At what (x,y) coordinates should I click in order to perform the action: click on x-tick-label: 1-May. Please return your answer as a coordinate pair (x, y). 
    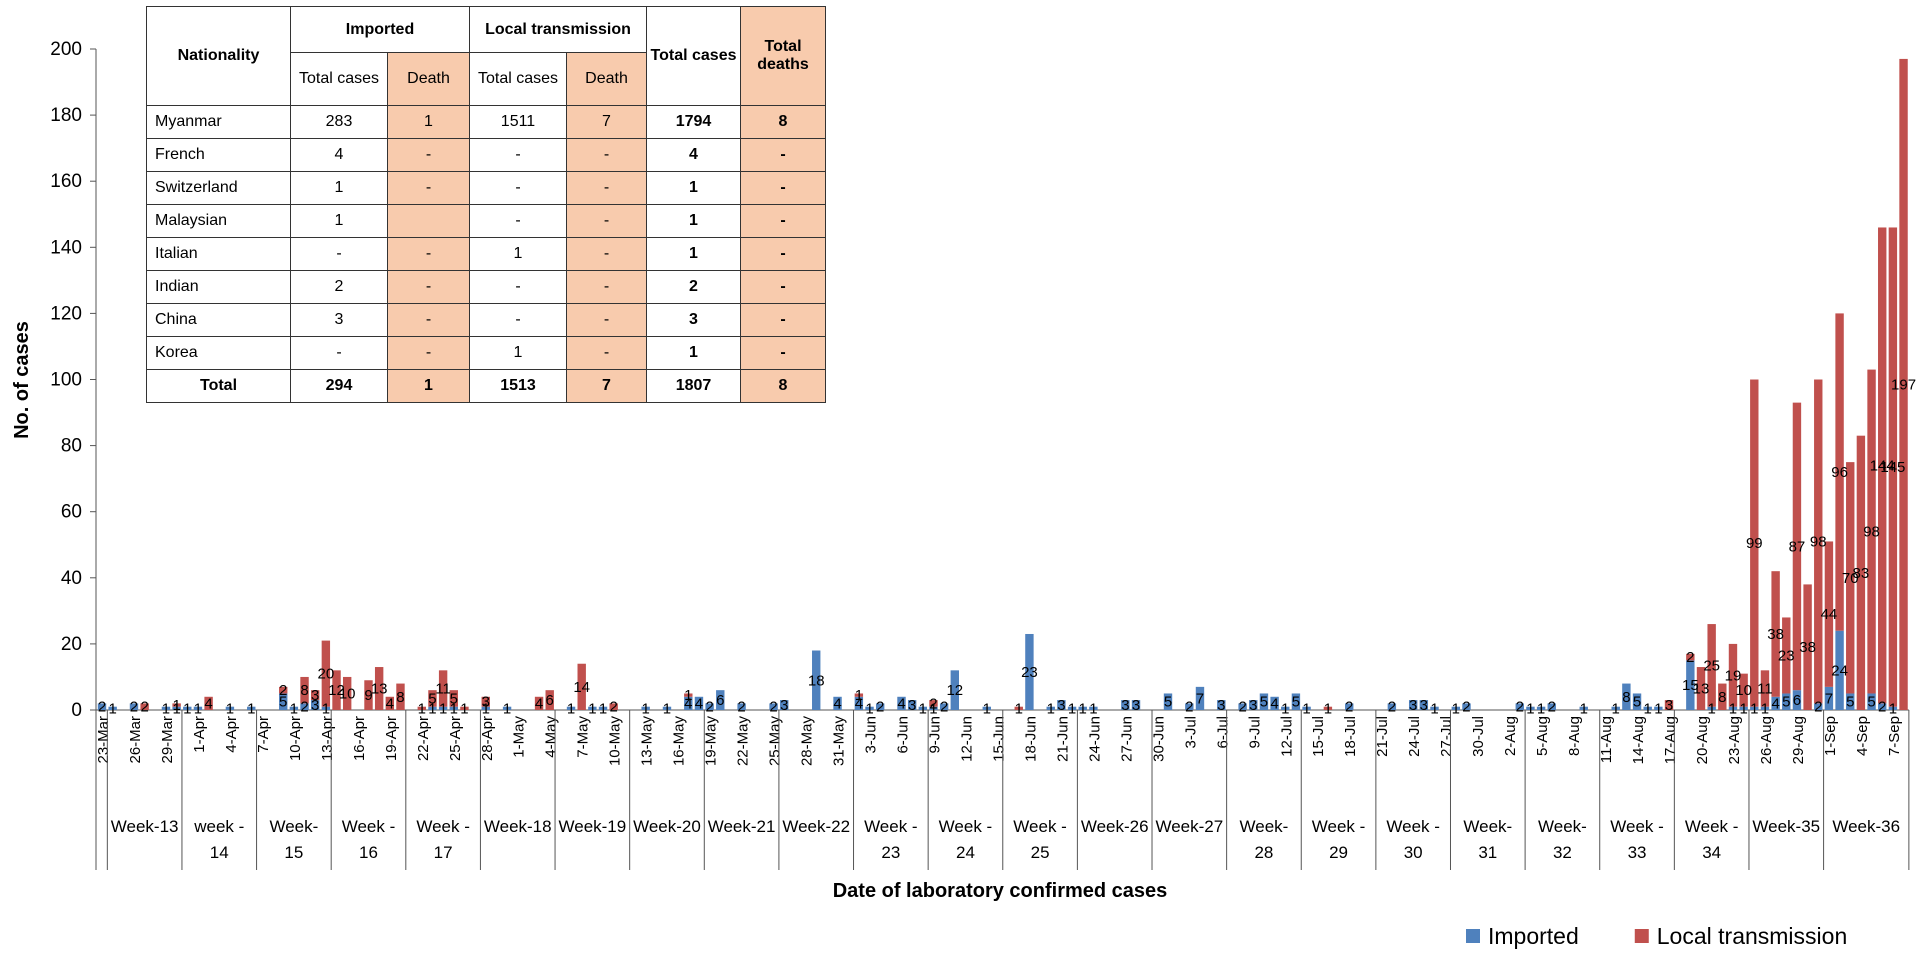
    Looking at the image, I should click on (519, 737).